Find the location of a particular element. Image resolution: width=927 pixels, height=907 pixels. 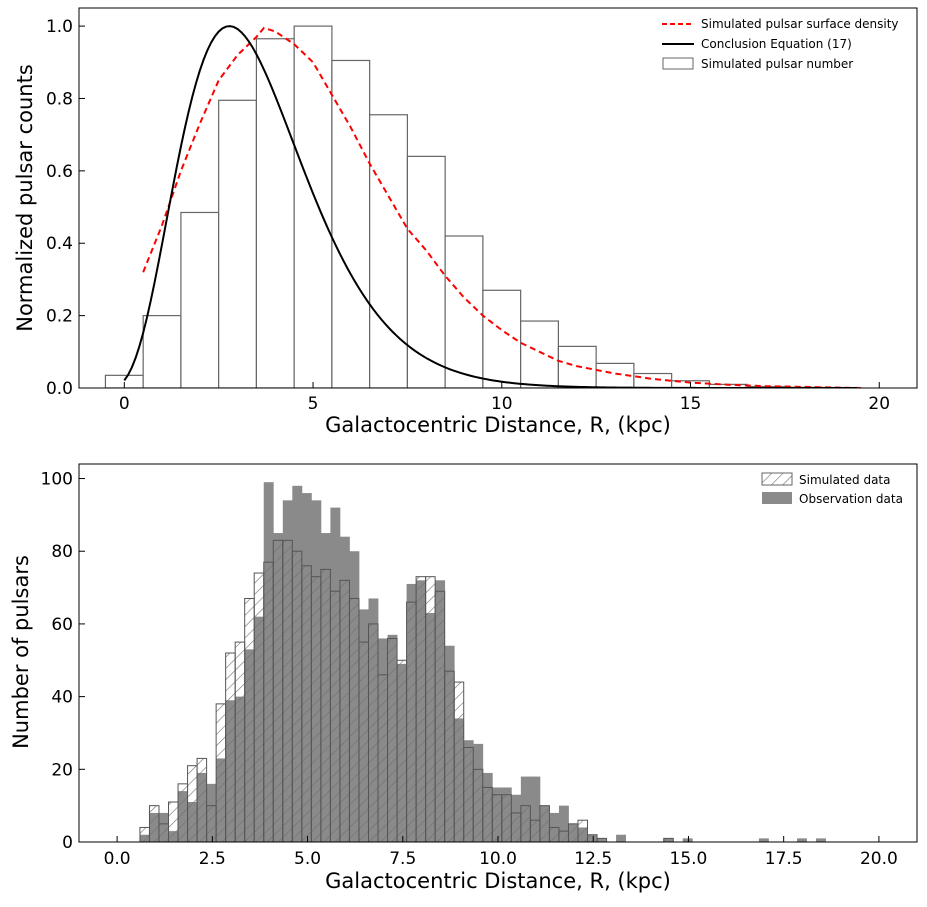

bottom-x-axis-label: Galactocentric Distance, R, (kpc) is located at coordinates (498, 881).